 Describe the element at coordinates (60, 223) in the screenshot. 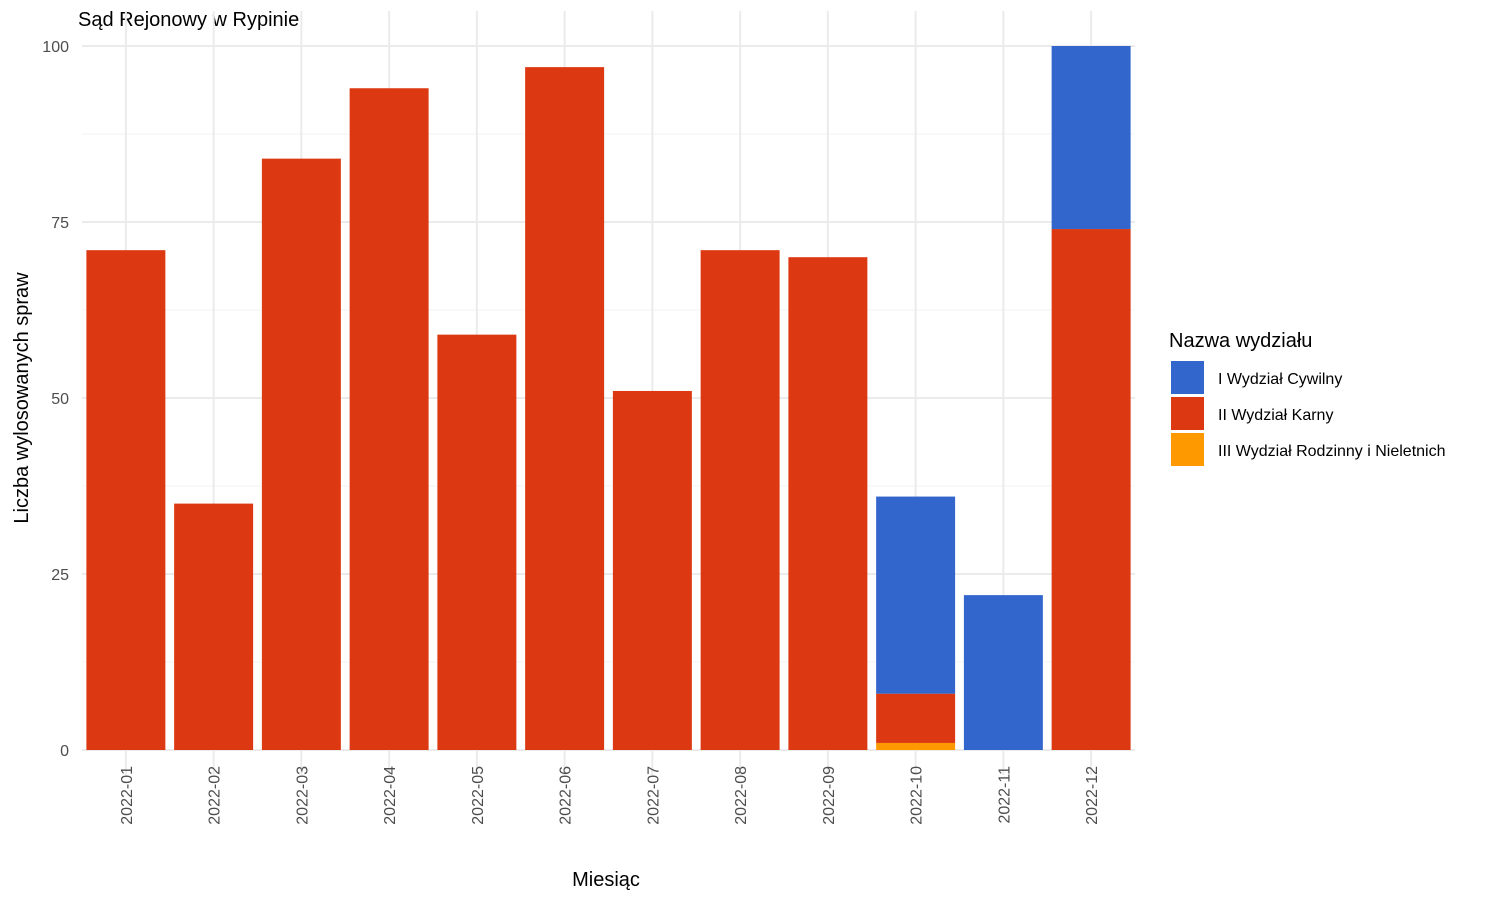

I see `y-tick-label: 75` at that location.